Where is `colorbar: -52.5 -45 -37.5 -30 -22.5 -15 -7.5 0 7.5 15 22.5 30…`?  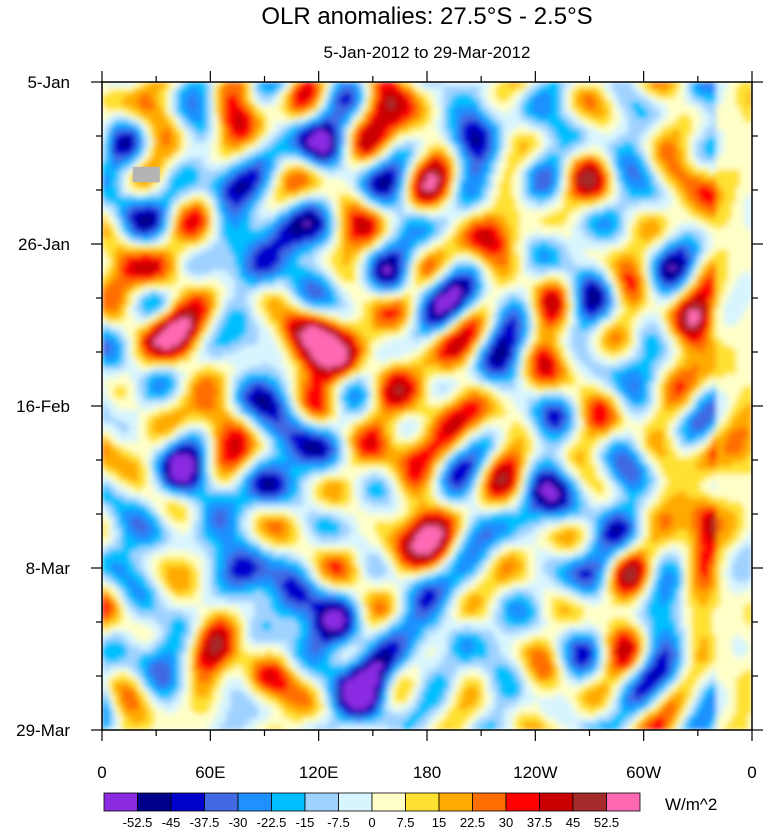
colorbar: -52.5 -45 -37.5 -30 -22.5 -15 -7.5 0 7.5 15 22.5 30… is located at coordinates (372, 811).